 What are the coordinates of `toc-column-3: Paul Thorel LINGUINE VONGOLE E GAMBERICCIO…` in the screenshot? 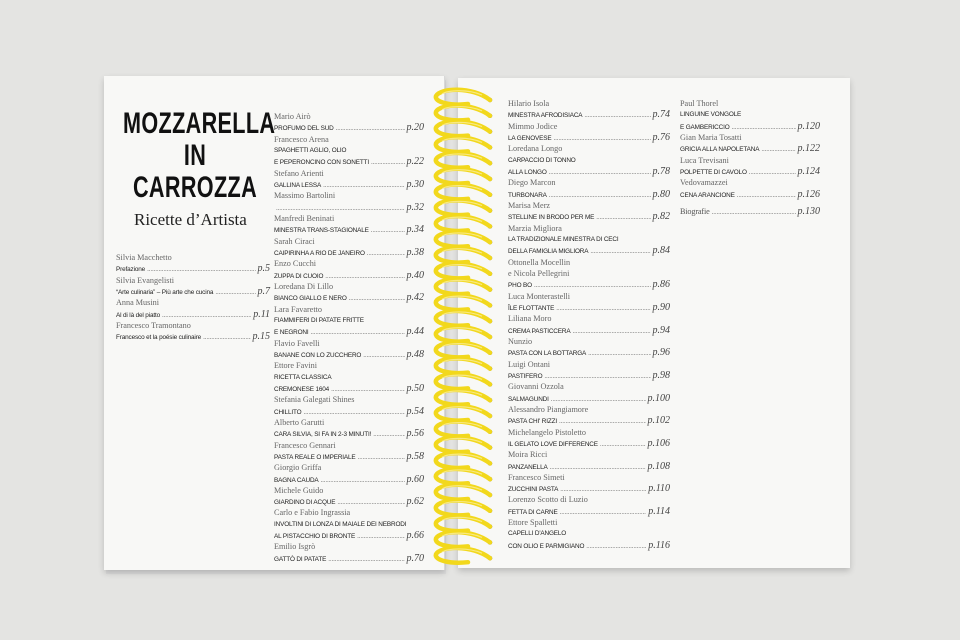 It's located at (750, 157).